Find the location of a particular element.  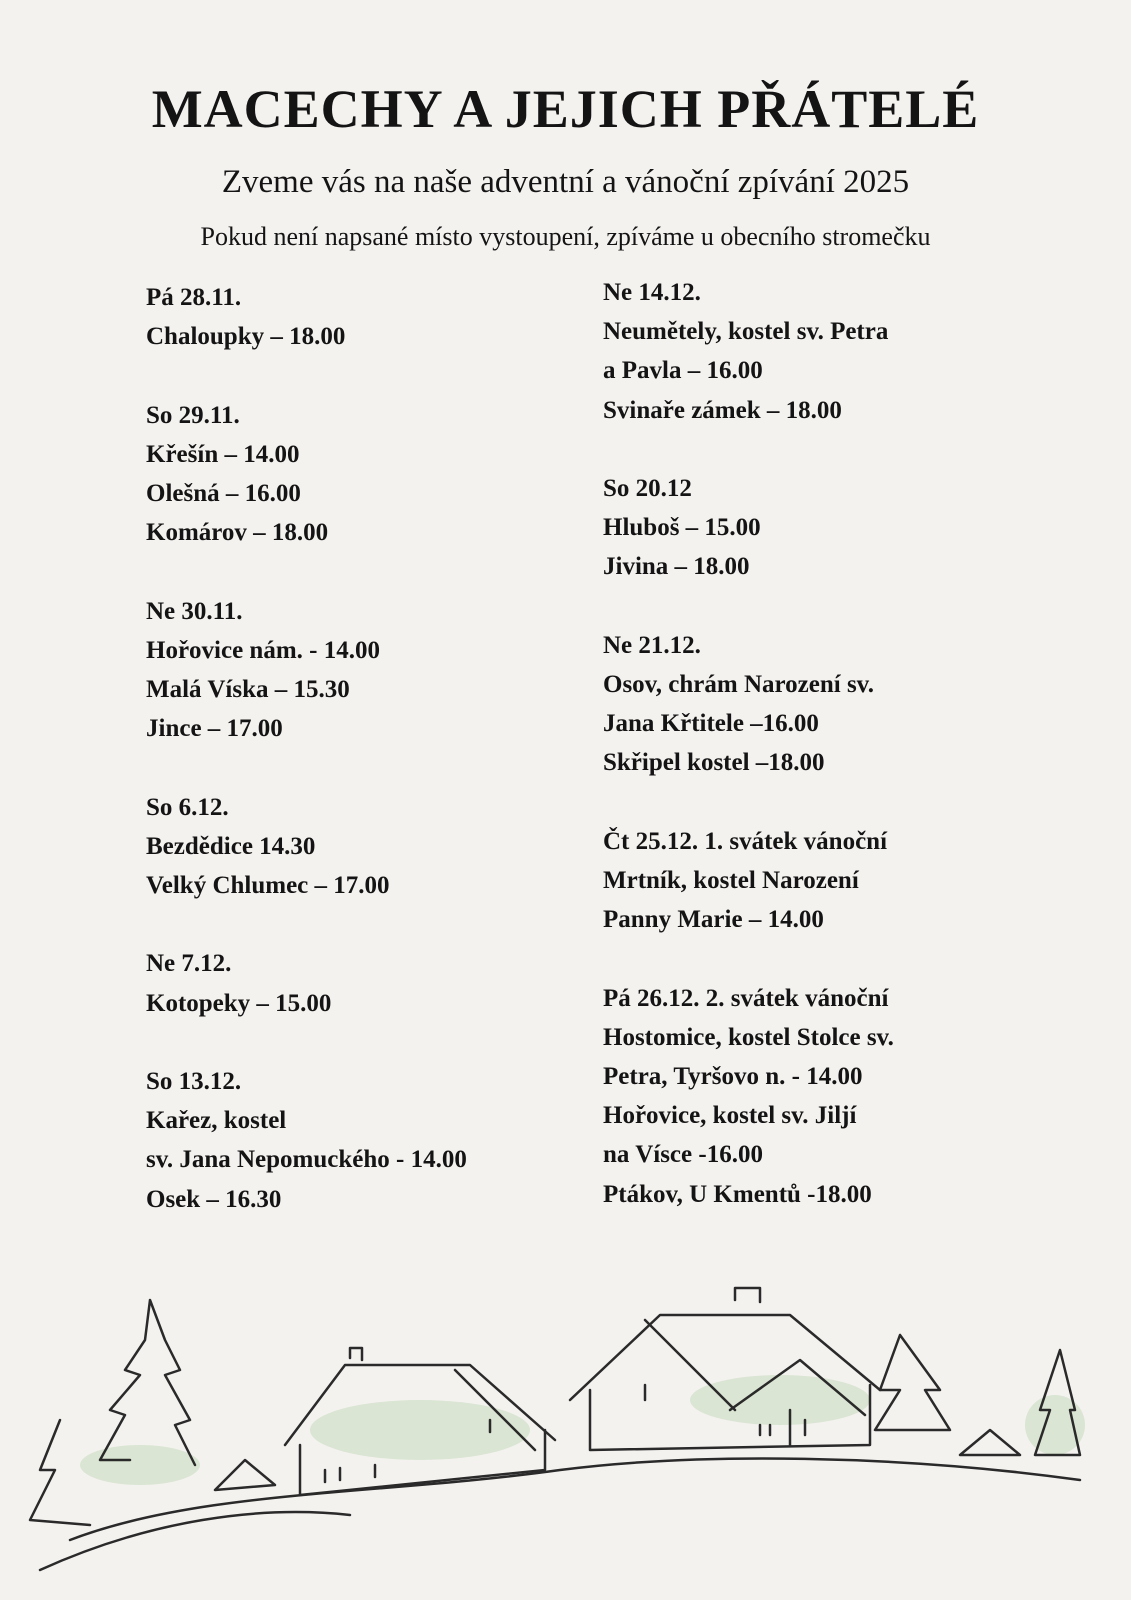

event-location-time: Kařez, kostel is located at coordinates (216, 1121).